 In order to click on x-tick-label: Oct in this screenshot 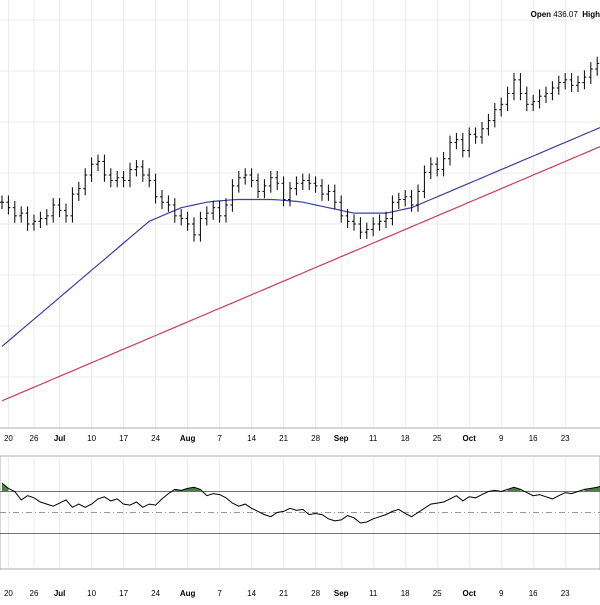, I will do `click(470, 438)`.